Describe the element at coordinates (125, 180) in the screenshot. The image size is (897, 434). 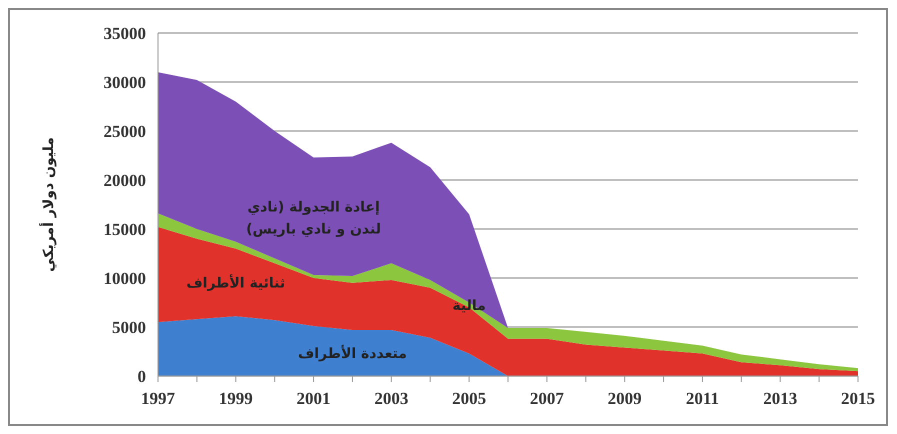
I see `y-tick-label: 20000` at that location.